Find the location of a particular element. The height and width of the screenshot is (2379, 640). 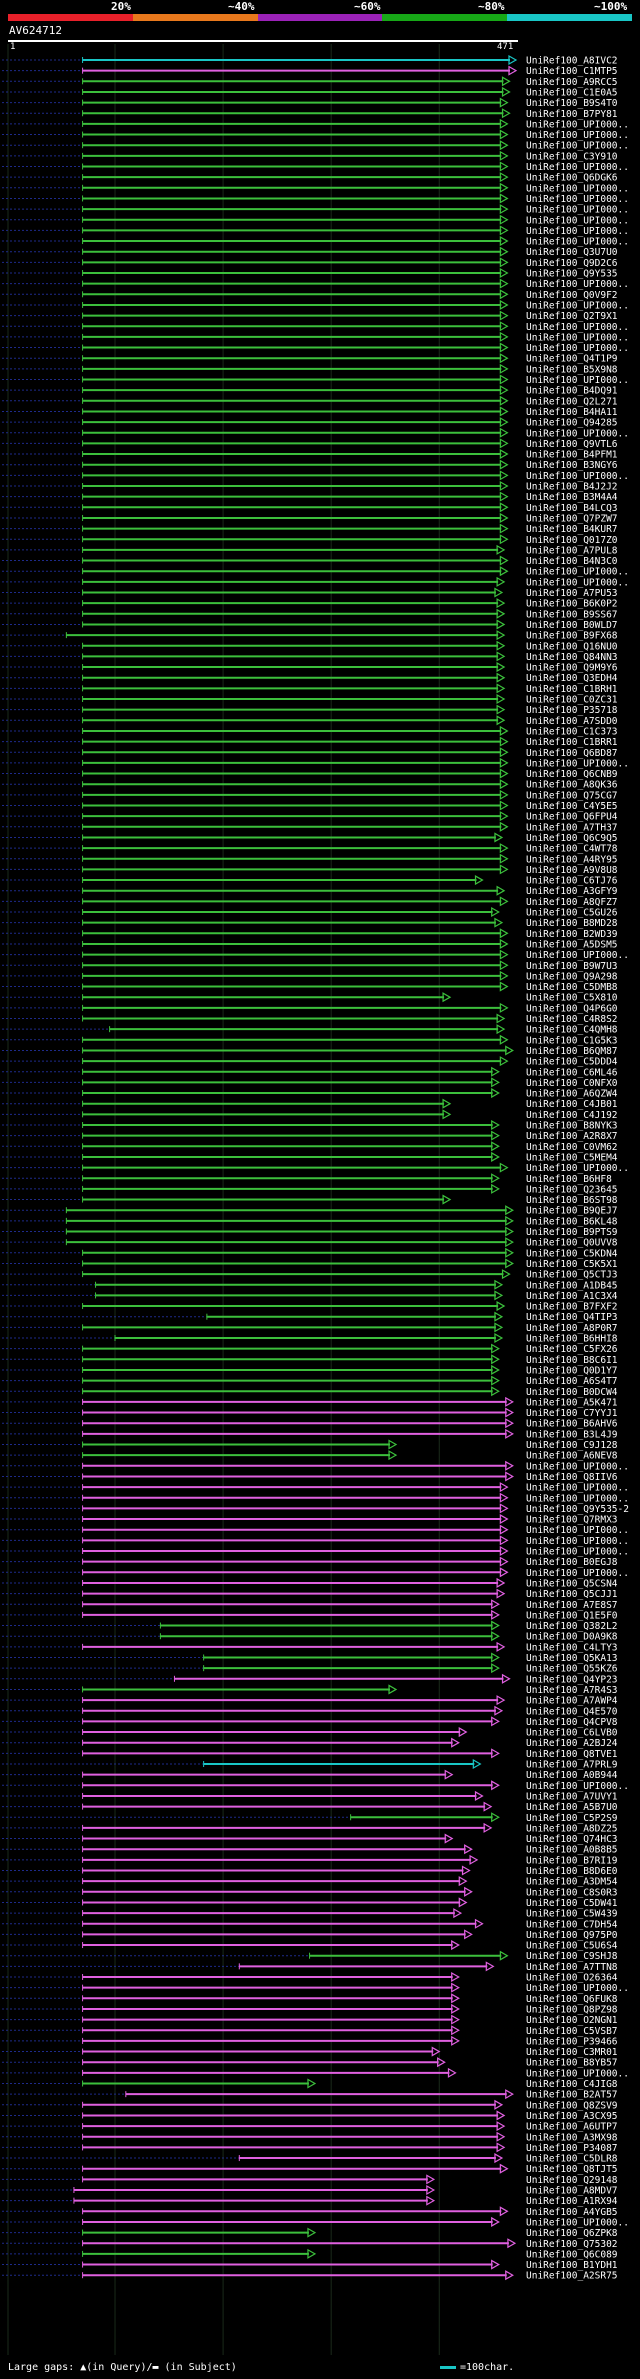

hit-row: UniRef100_B4PFM1 is located at coordinates (310, 455).